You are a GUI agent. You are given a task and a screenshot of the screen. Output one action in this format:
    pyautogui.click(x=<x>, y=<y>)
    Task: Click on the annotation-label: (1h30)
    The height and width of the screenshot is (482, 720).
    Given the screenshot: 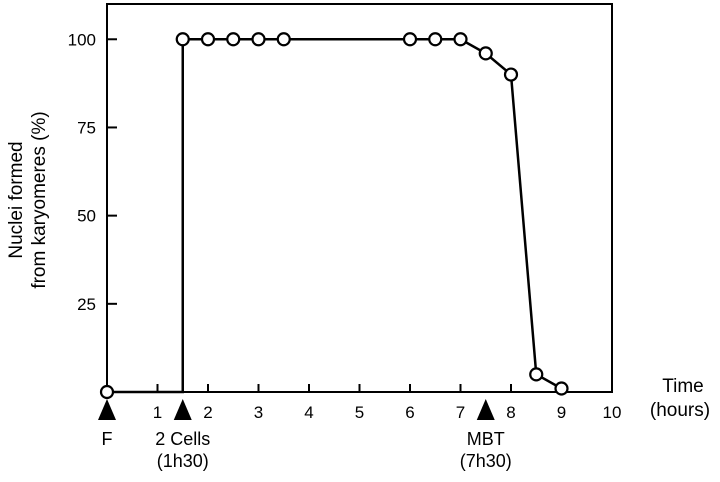 What is the action you would take?
    pyautogui.click(x=183, y=461)
    